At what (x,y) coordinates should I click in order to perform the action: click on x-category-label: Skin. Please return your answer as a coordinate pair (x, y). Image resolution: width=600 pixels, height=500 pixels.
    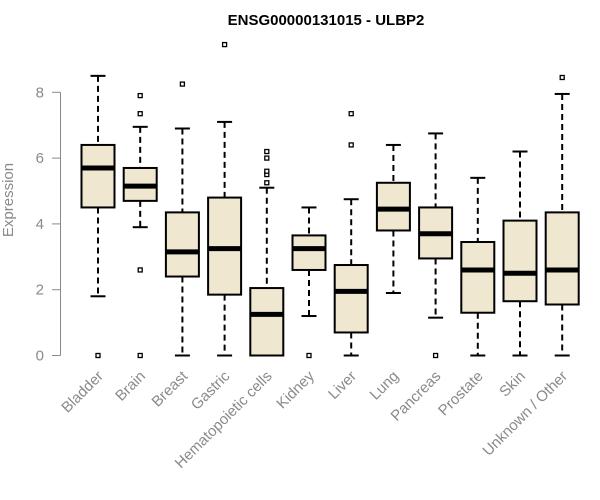
    Looking at the image, I should click on (512, 384).